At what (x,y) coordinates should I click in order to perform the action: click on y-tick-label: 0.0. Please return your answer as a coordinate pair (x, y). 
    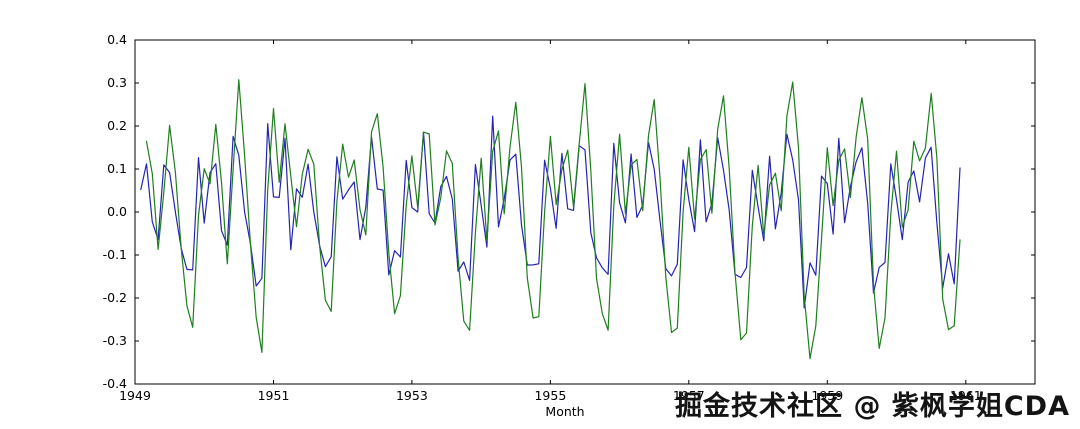
    Looking at the image, I should click on (117, 211).